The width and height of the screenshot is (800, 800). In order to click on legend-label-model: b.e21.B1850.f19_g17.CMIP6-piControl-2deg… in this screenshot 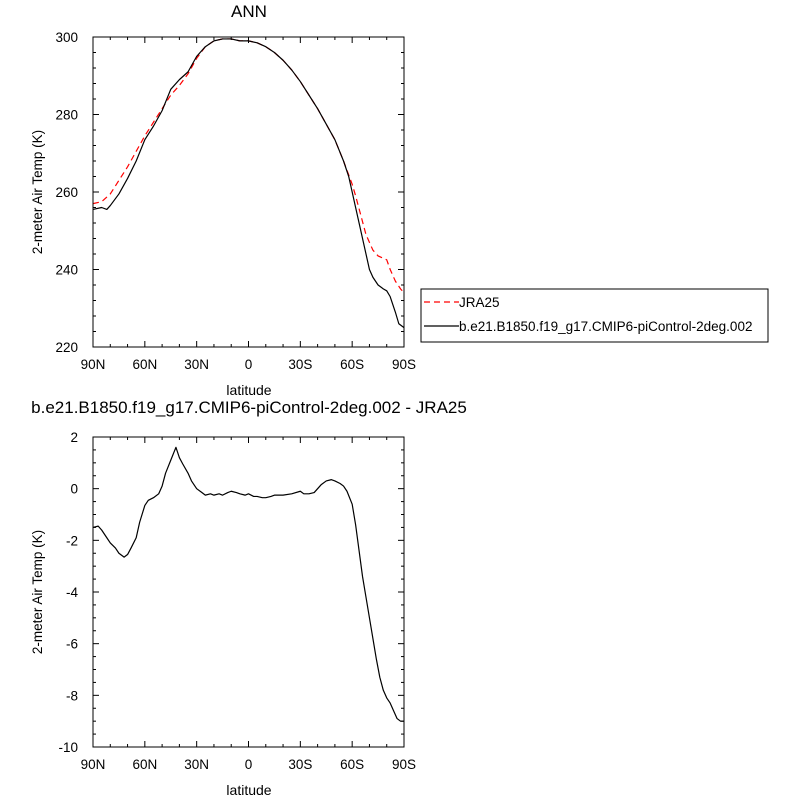, I will do `click(605, 326)`.